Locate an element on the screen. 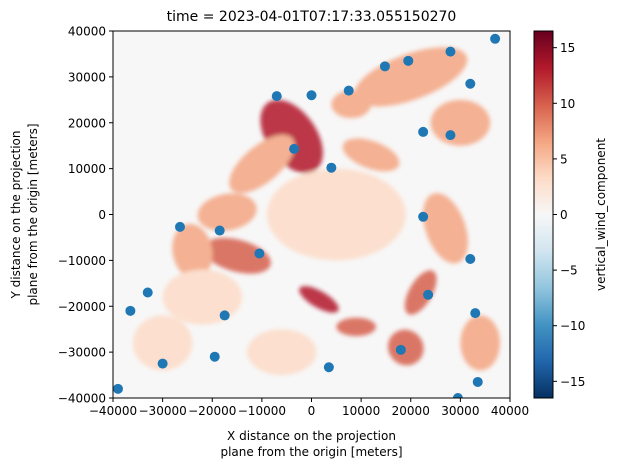 Image resolution: width=620 pixels, height=469 pixels. colorbar-ticks: −15 −10 −5 0 5 10 15 is located at coordinates (569, 215).